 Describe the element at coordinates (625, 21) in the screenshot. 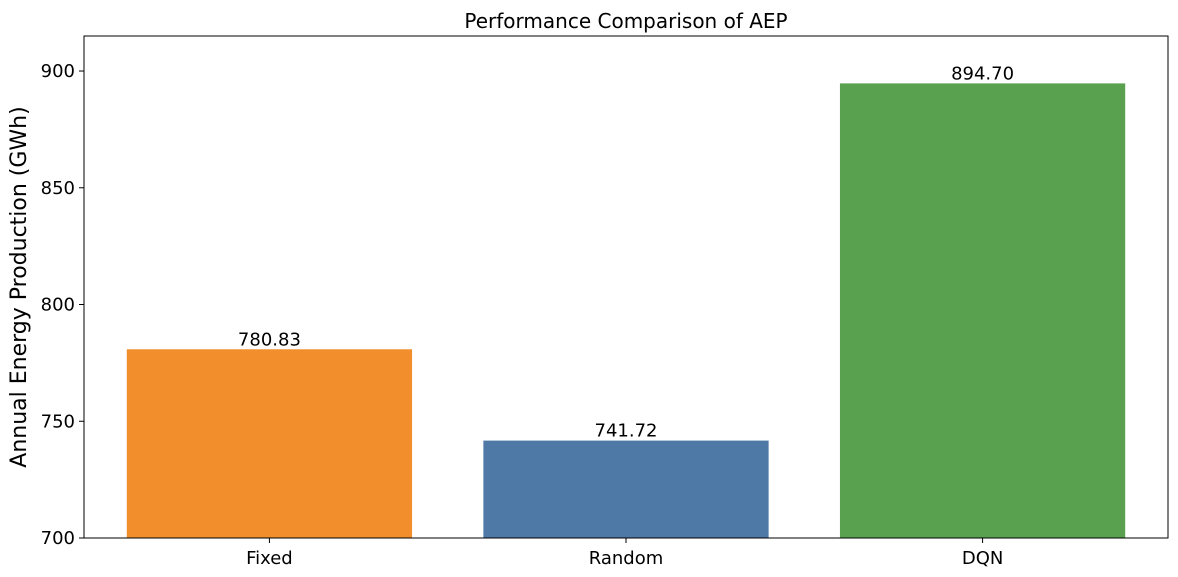

I see `chart-title: Performance Comparison of AEP` at that location.